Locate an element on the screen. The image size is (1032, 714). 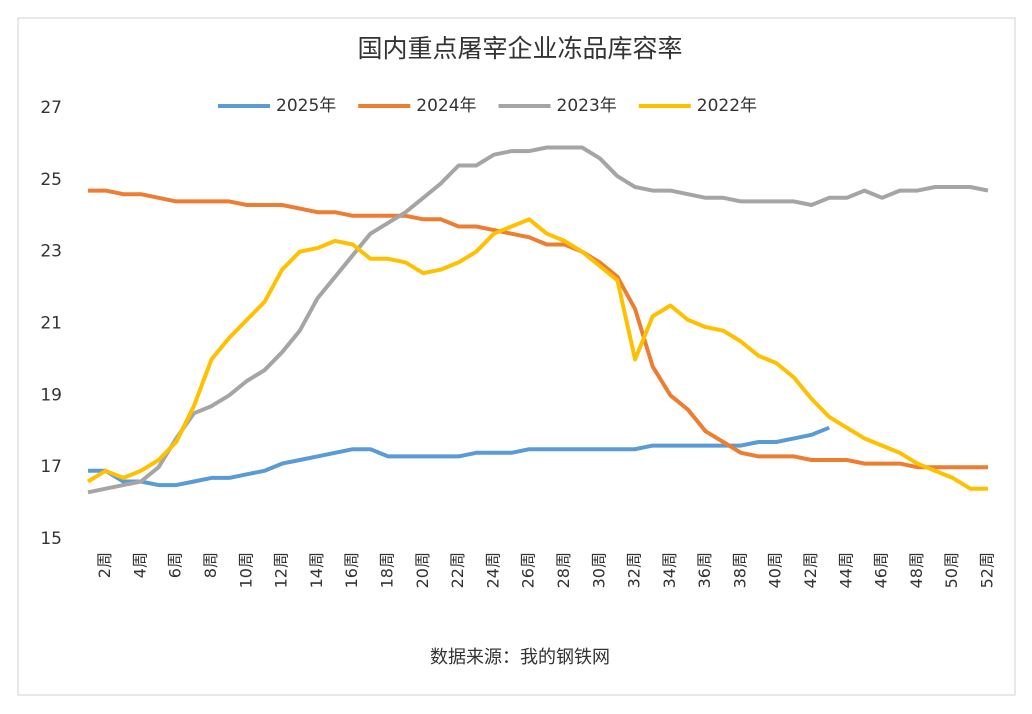
x-tick-label: 14周 is located at coordinates (316, 570).